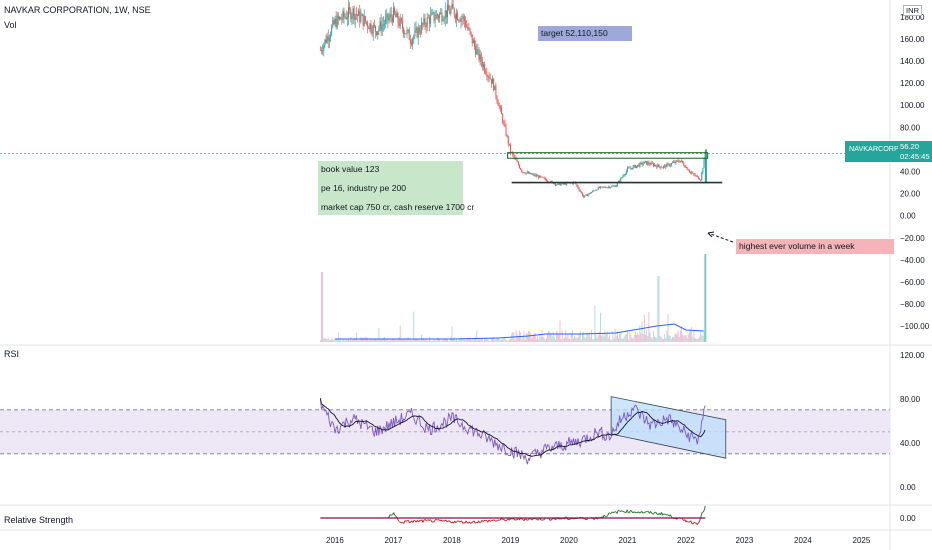  Describe the element at coordinates (872, 151) in the screenshot. I see `price-badge: NAVKARCORP` at that location.